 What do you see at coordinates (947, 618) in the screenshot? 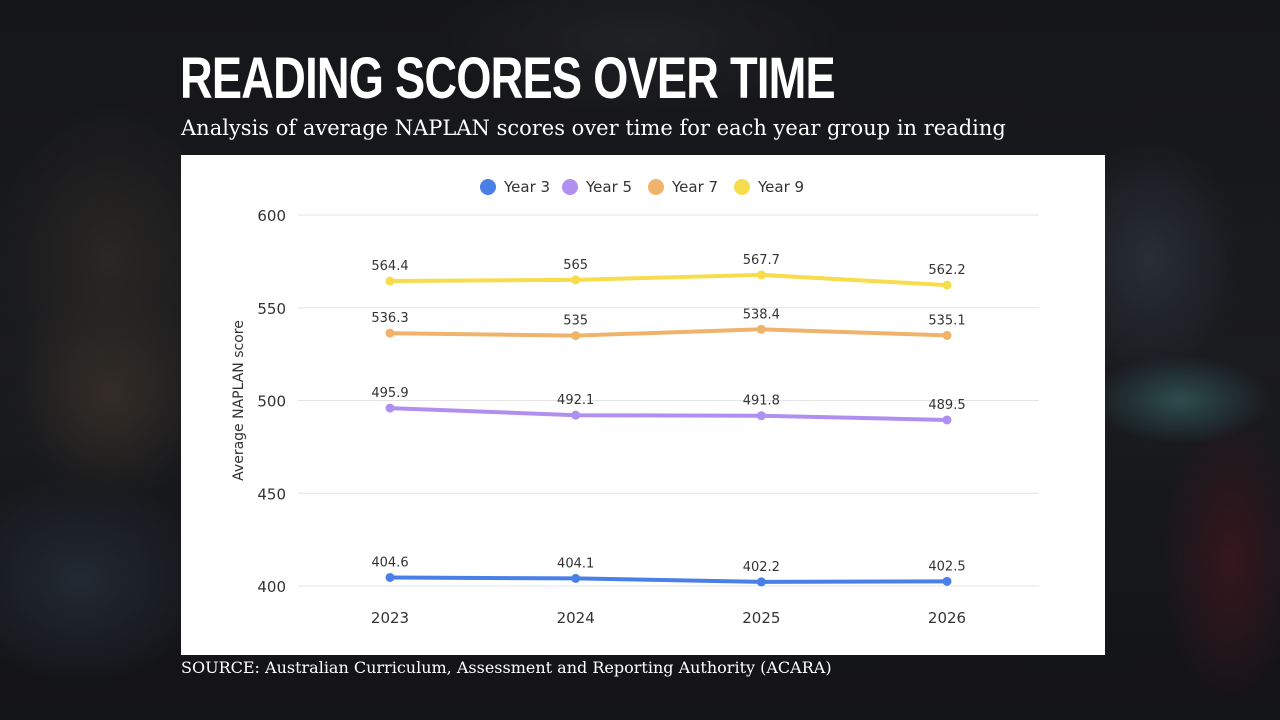
I see `x-tick-label: 2026` at bounding box center [947, 618].